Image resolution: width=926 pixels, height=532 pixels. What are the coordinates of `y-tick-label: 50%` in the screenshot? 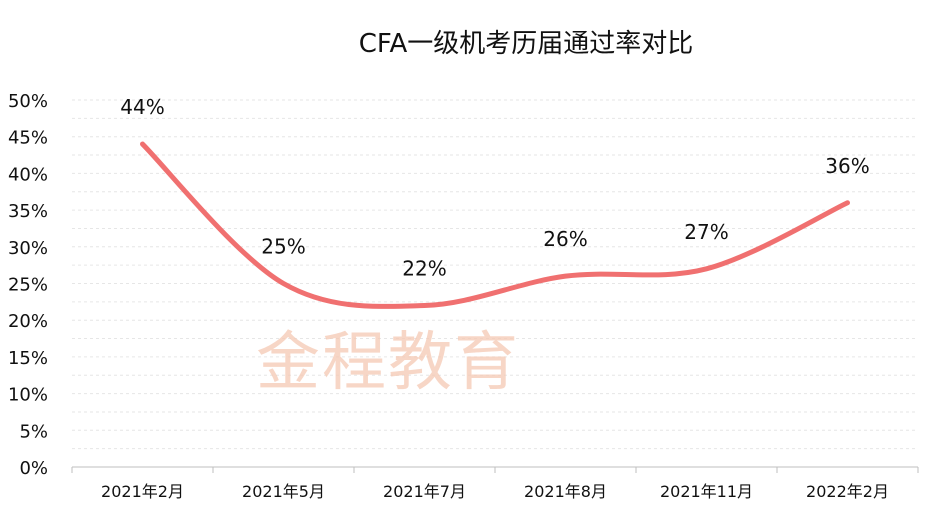 It's located at (28, 101).